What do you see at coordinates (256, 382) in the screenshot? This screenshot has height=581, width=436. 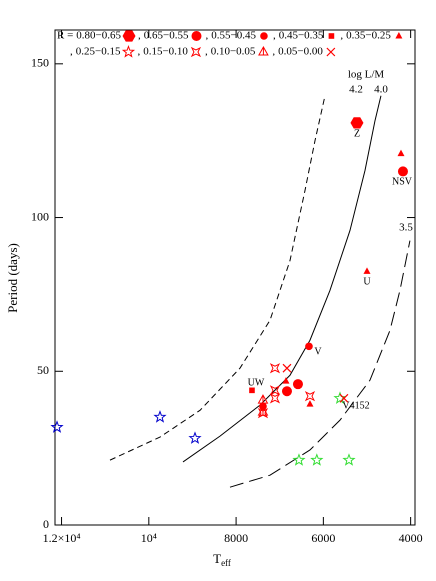 I see `star-name: UW` at bounding box center [256, 382].